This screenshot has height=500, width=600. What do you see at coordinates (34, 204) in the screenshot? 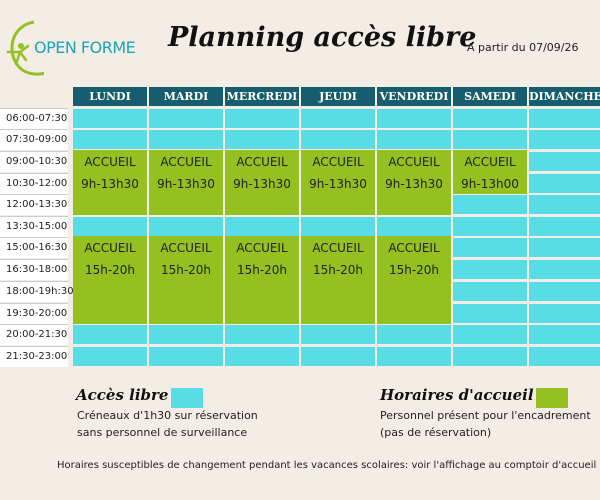
I see `time-slot-label: 12:00-13:30` at bounding box center [34, 204].